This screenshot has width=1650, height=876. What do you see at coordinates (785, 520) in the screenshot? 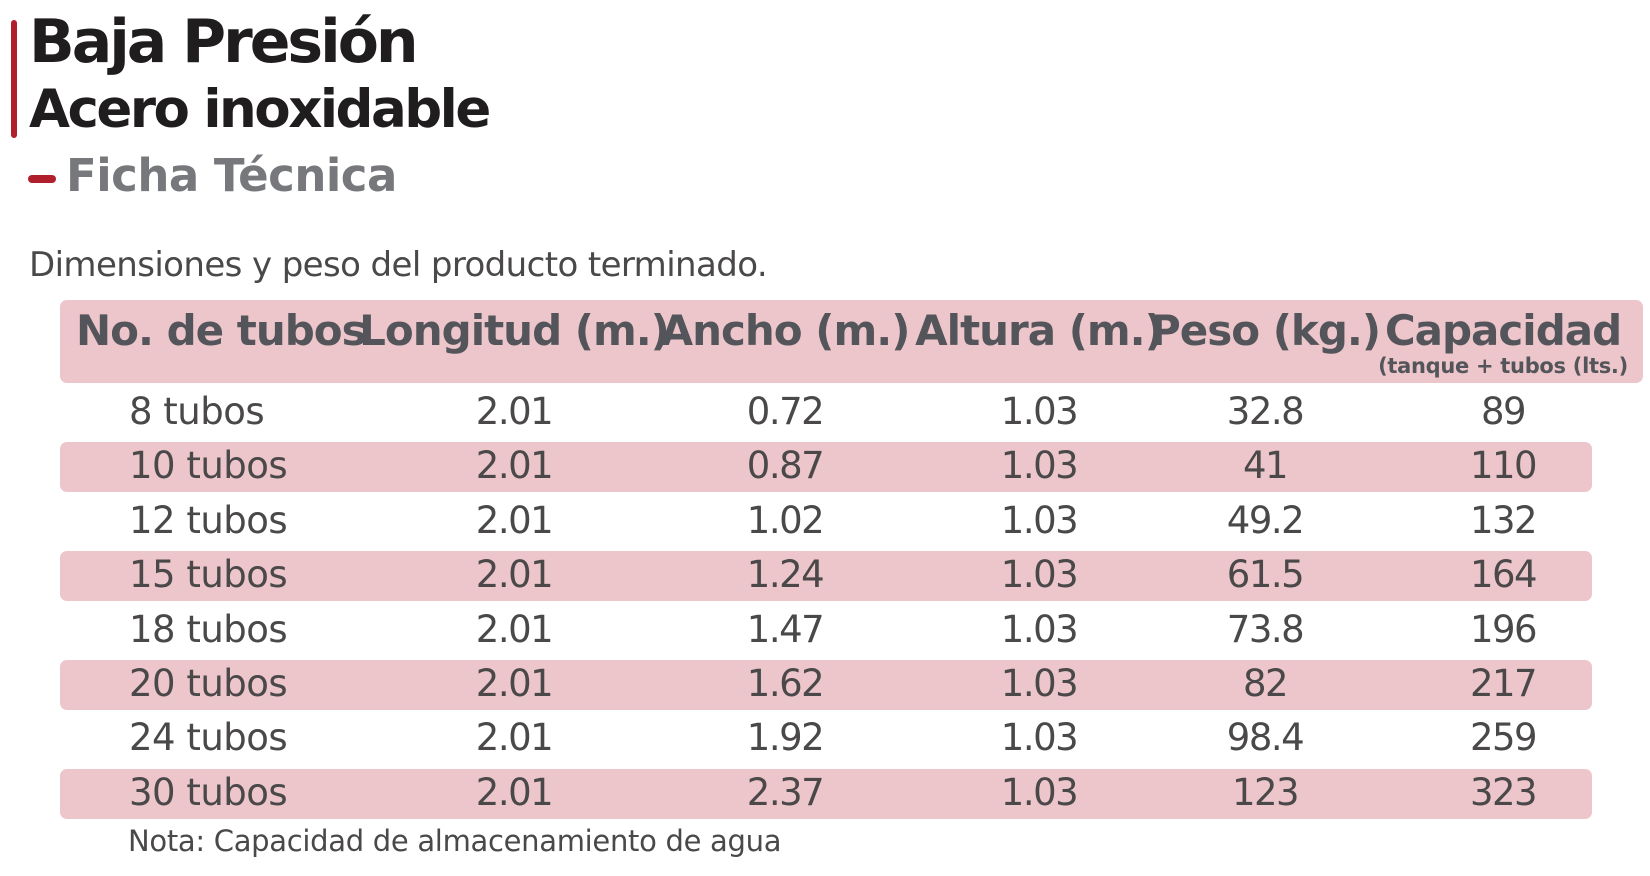
I see `cell-width: 1.02` at bounding box center [785, 520].